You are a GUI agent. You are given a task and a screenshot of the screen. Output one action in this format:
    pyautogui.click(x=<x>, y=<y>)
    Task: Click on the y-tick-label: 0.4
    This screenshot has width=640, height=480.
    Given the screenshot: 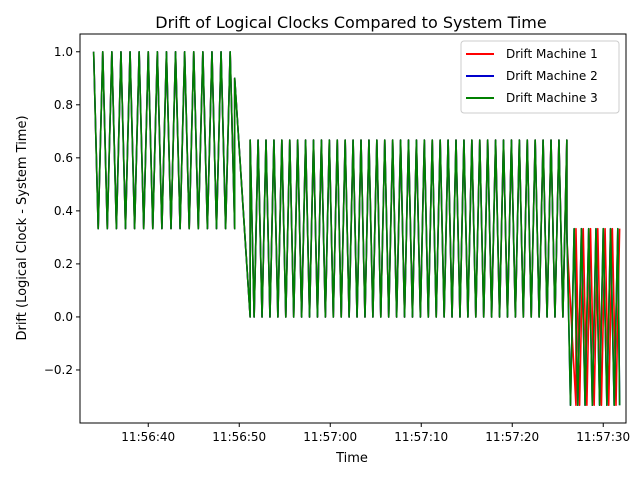 What is the action you would take?
    pyautogui.click(x=63, y=211)
    